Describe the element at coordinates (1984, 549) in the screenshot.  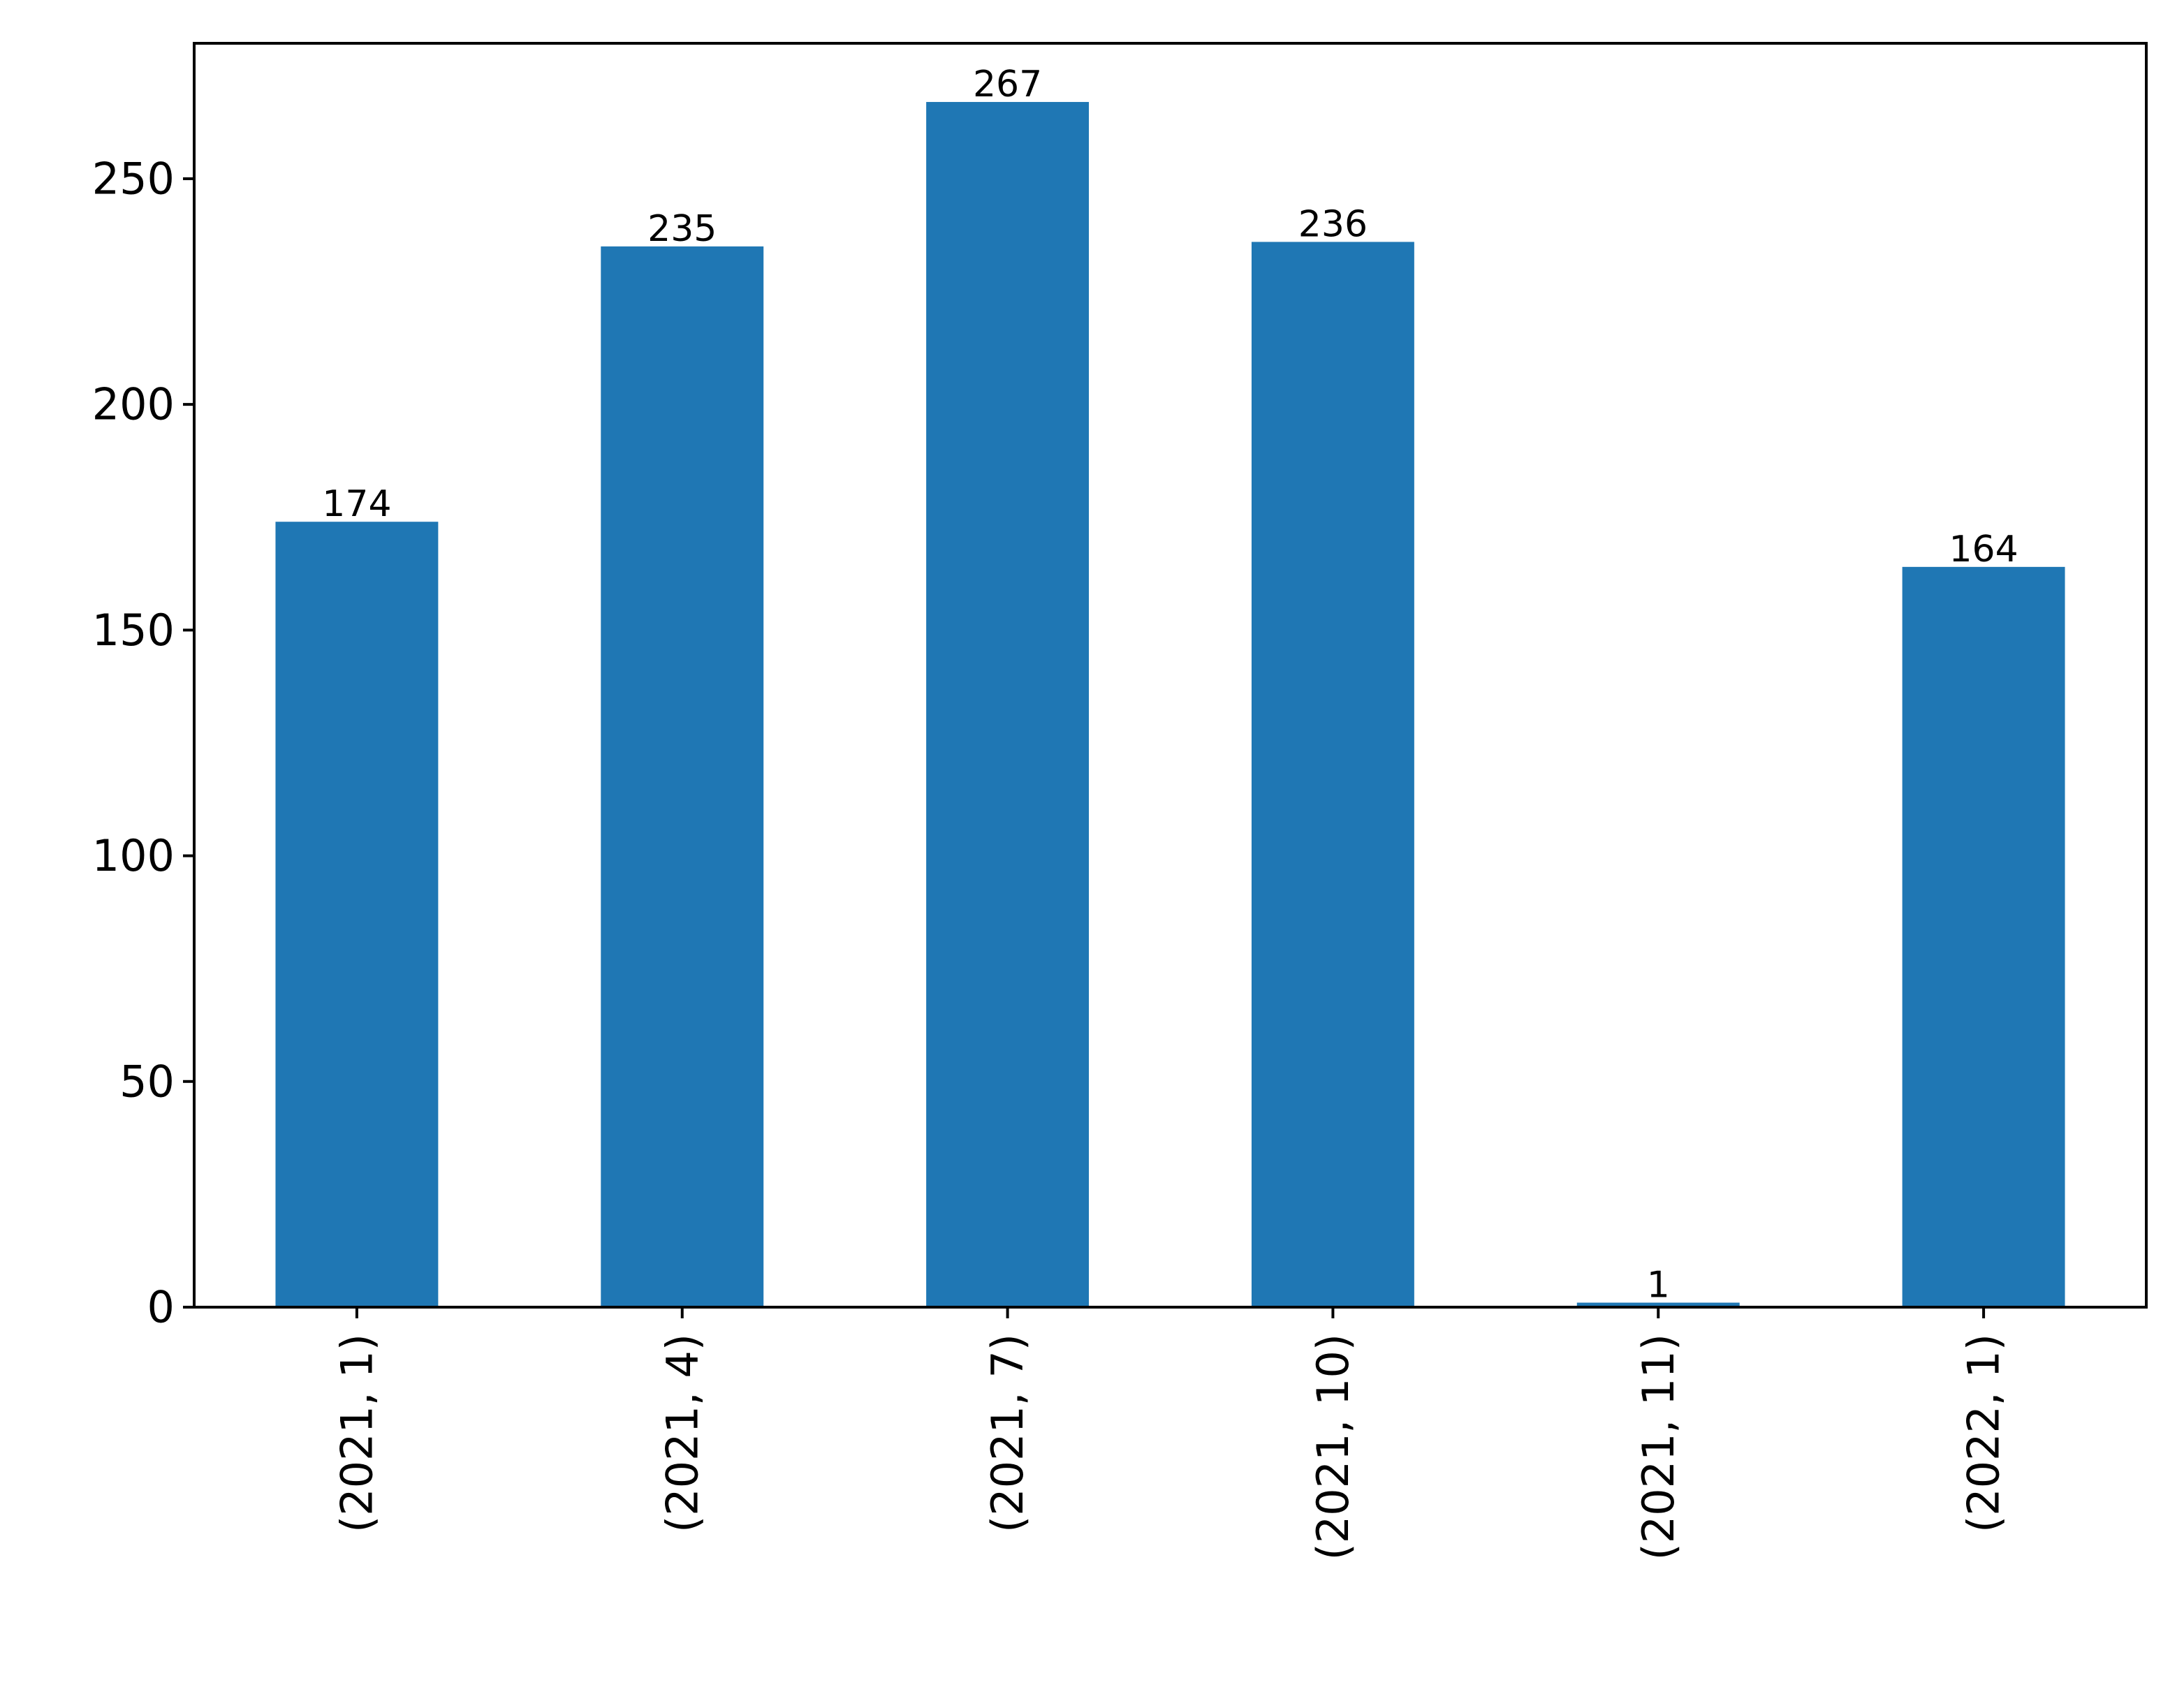
I see `data-label: 164` at that location.